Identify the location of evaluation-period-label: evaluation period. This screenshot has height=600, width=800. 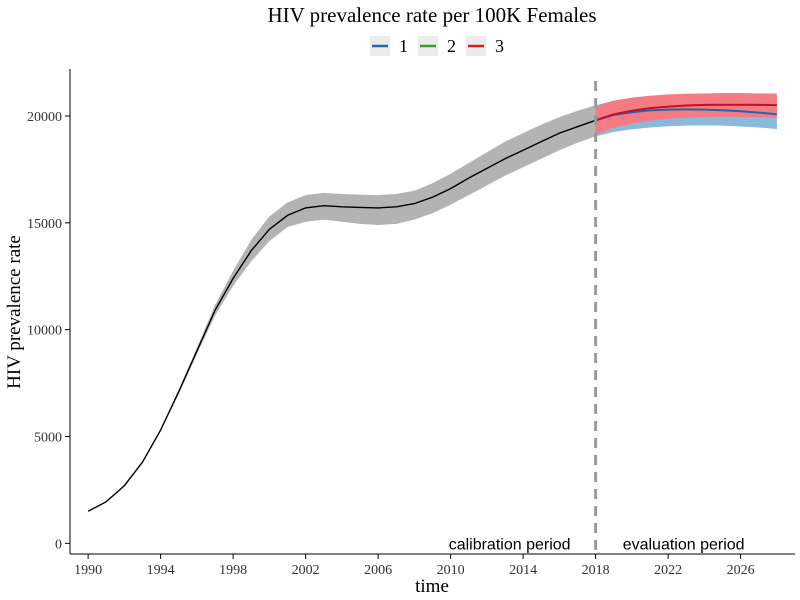
(684, 544).